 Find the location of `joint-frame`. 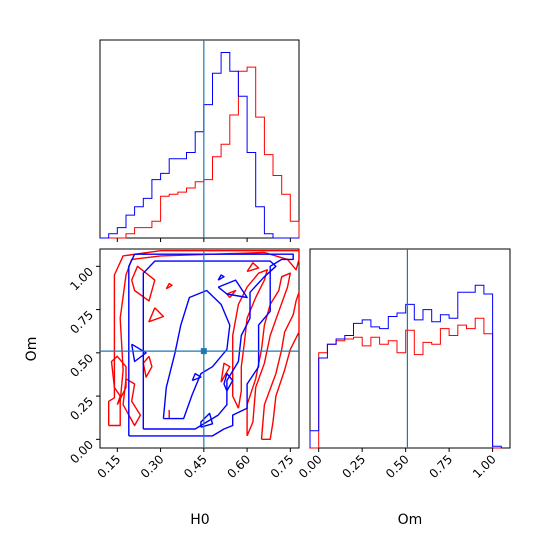

joint-frame is located at coordinates (199, 348).